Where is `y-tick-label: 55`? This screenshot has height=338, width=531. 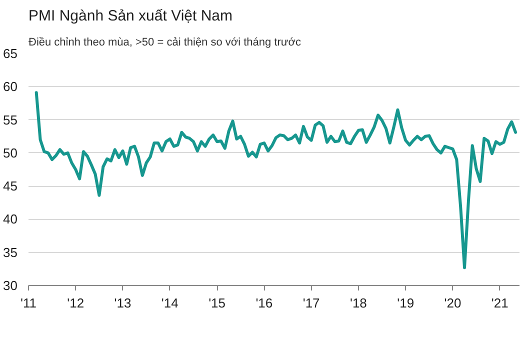 y-tick-label: 55 is located at coordinates (10, 120).